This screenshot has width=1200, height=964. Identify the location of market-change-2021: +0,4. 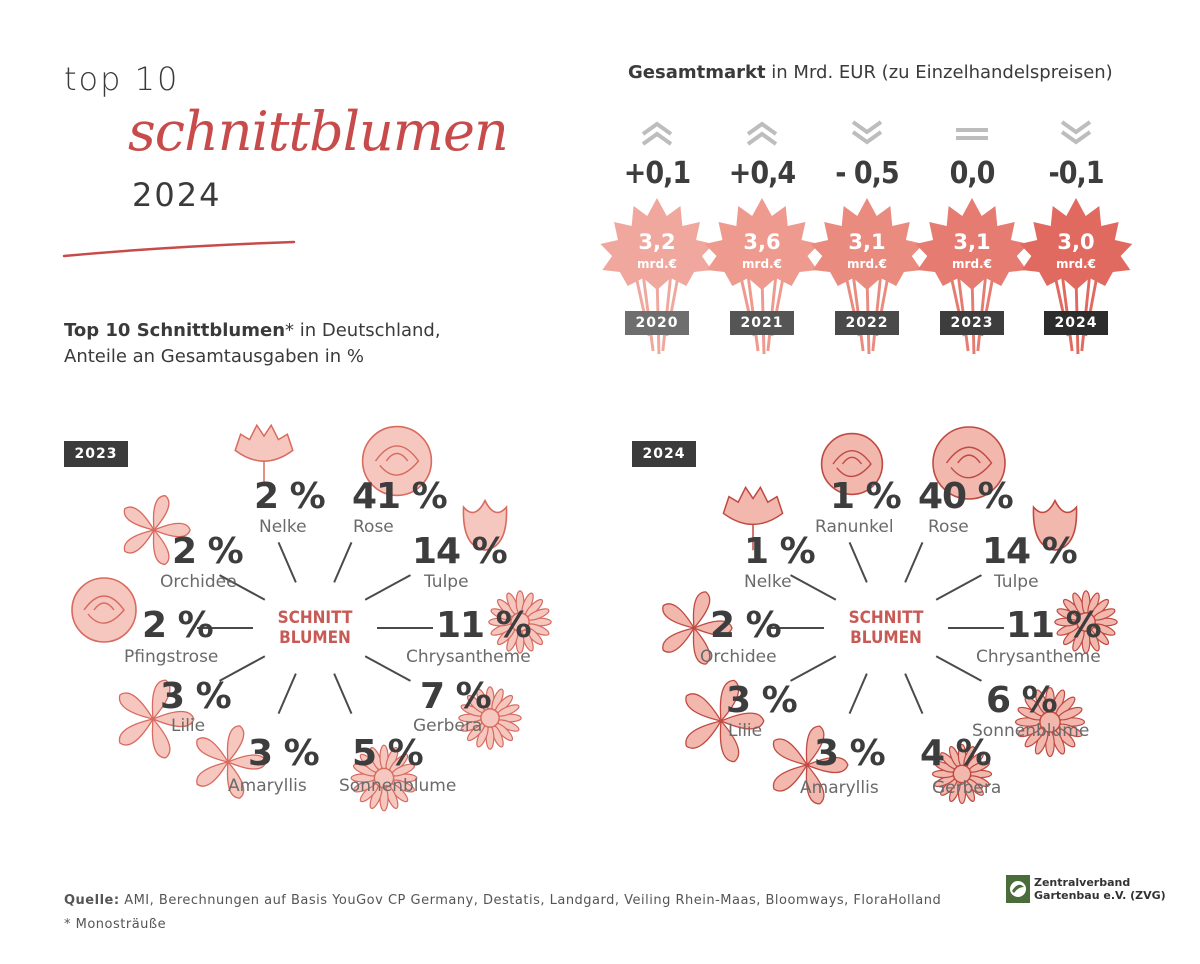
(762, 173).